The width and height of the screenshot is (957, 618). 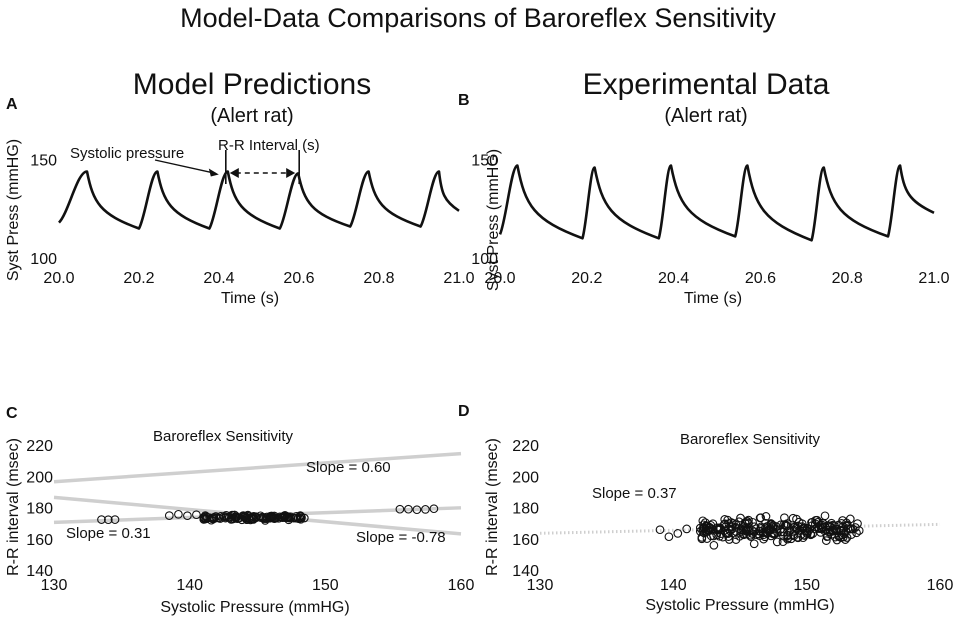 What do you see at coordinates (464, 411) in the screenshot?
I see `panel-letter: D` at bounding box center [464, 411].